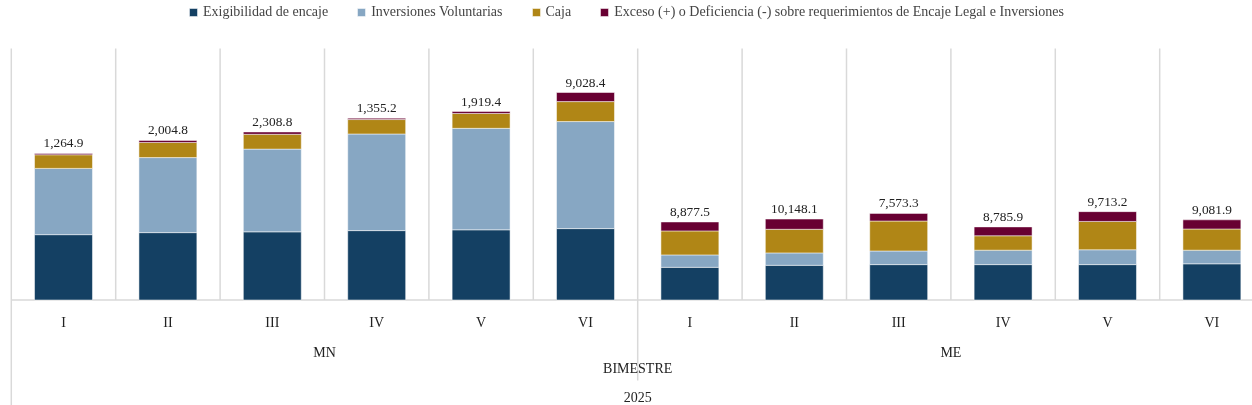 The height and width of the screenshot is (405, 1252). I want to click on text: MN, so click(324, 352).